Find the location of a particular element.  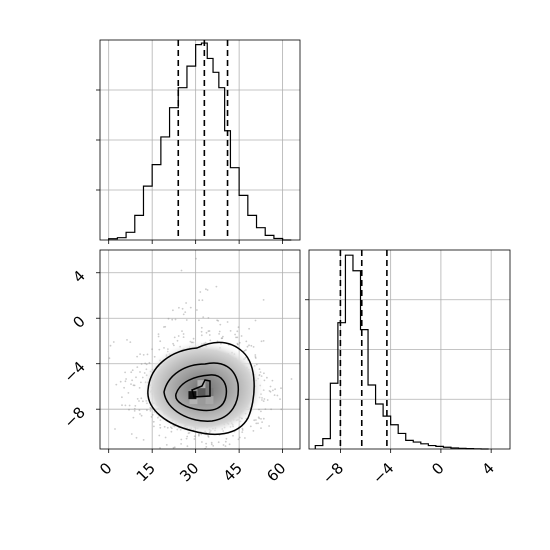

y-tick-label: 0 is located at coordinates (78, 321).